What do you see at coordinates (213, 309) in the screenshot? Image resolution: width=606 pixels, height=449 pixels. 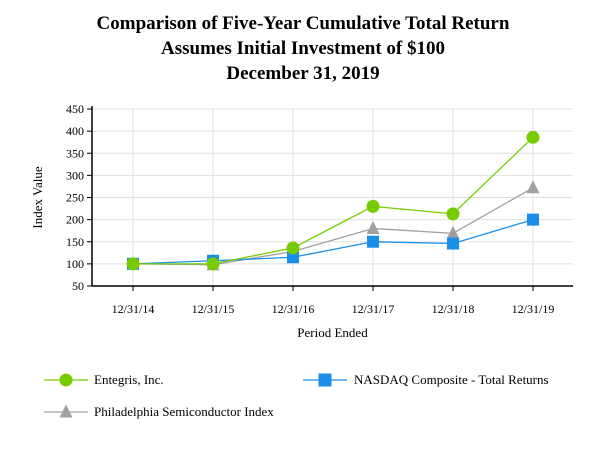 I see `x-tick-label: 12/31/15` at bounding box center [213, 309].